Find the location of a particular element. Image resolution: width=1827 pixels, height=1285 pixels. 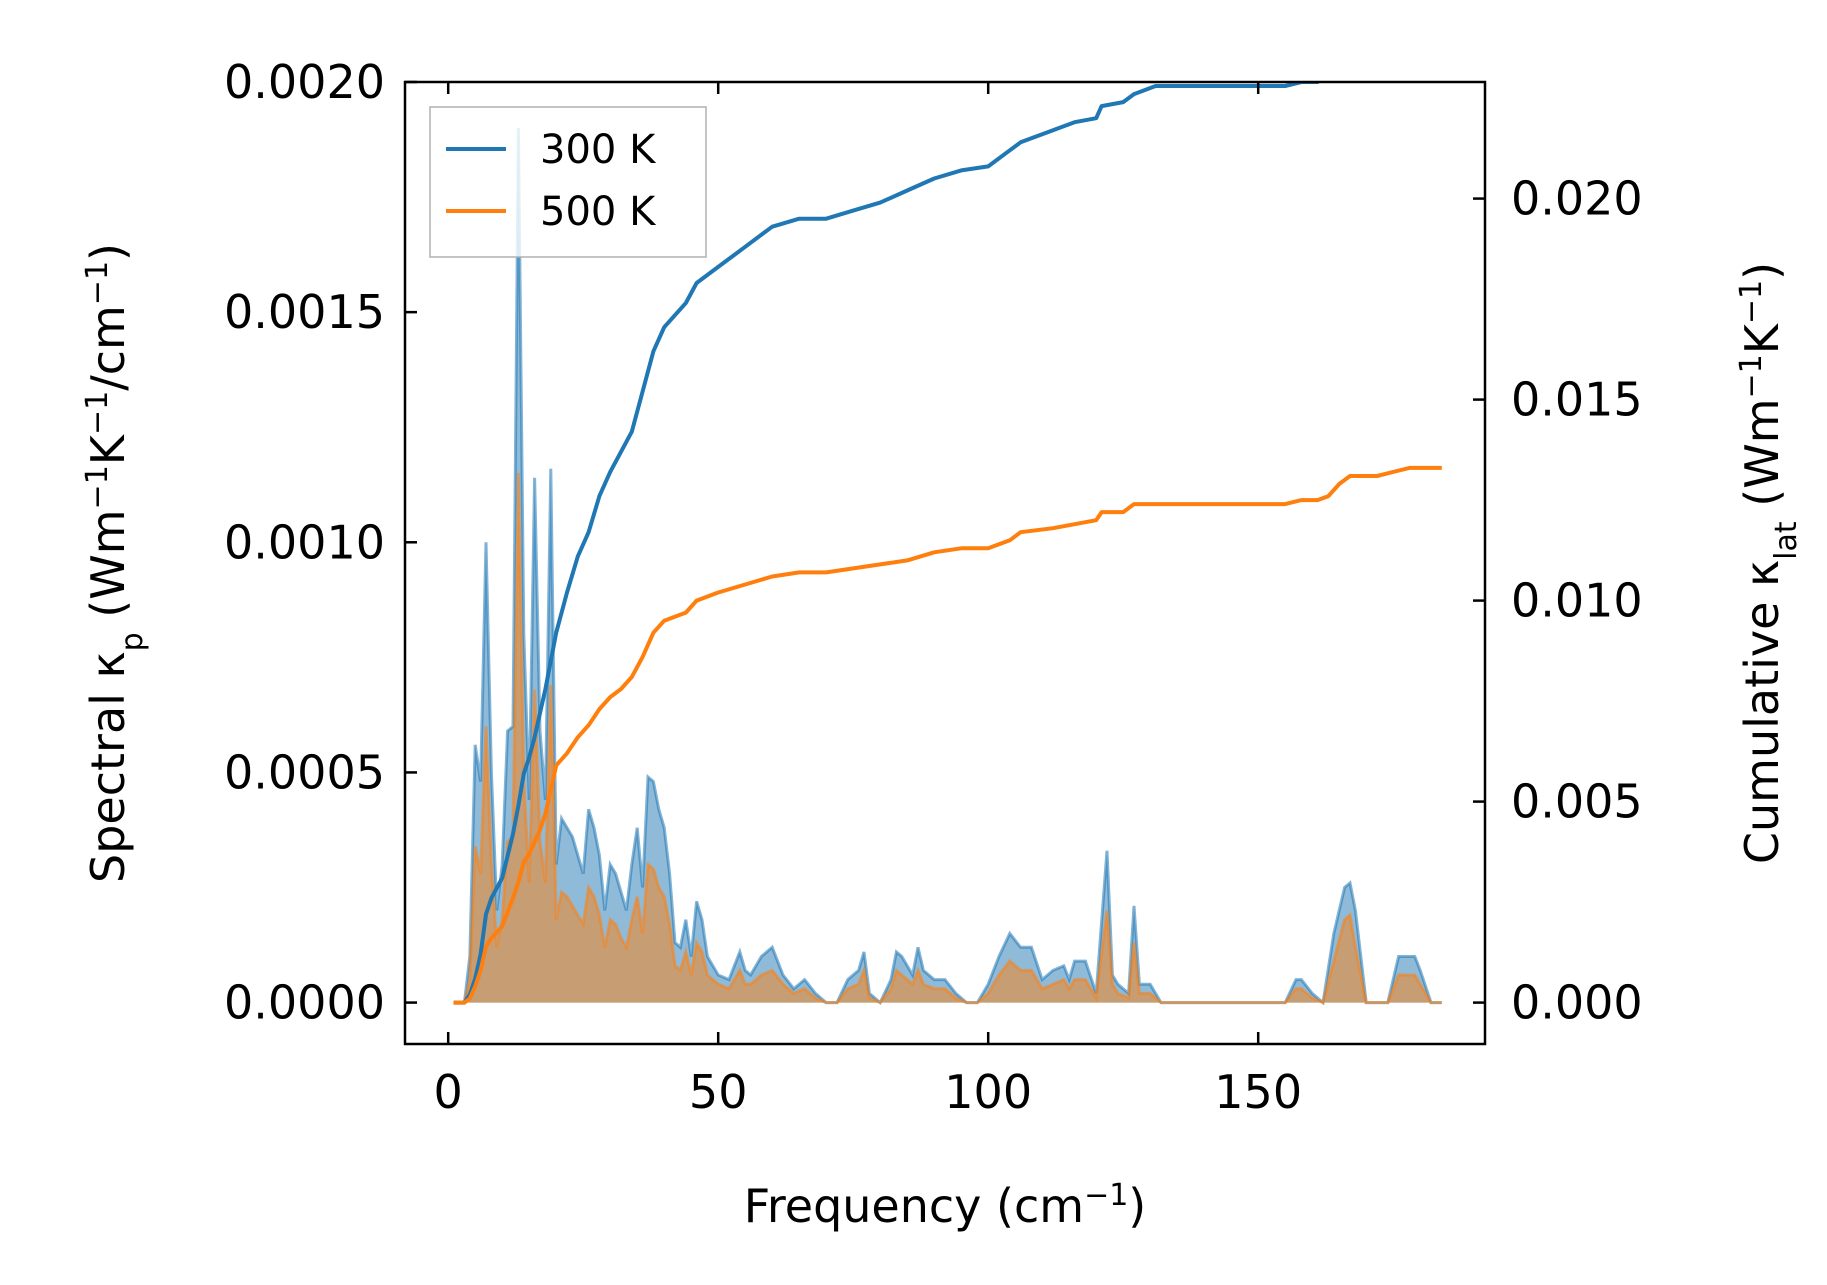

legend: 300 K 500 K is located at coordinates (568, 182).